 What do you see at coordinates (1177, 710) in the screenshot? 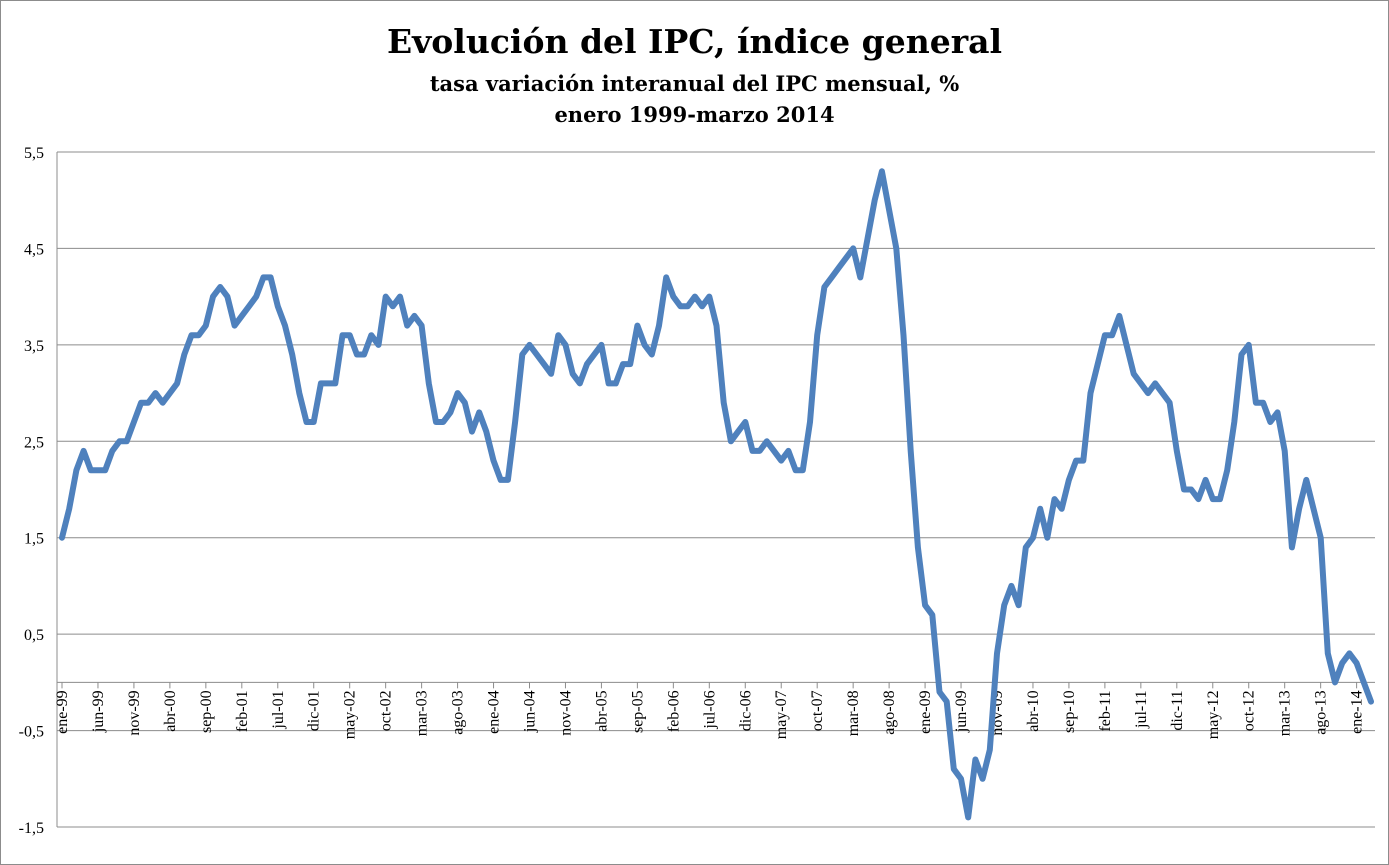
I see `x-tick-label: dic-11` at bounding box center [1177, 710].